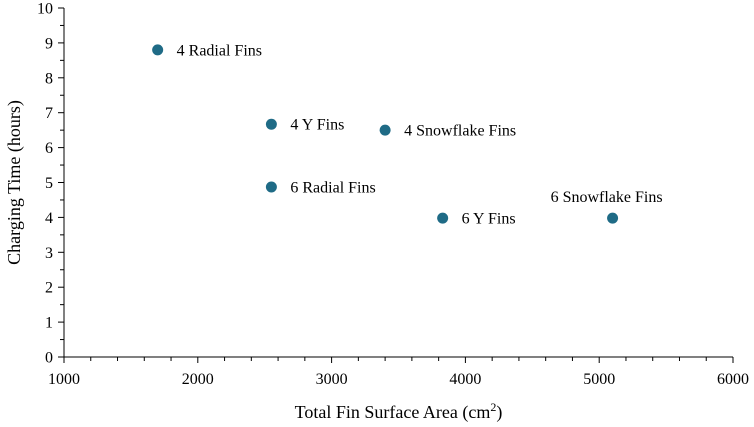 This screenshot has height=427, width=754. I want to click on x-axis-title-suffix: ), so click(499, 412).